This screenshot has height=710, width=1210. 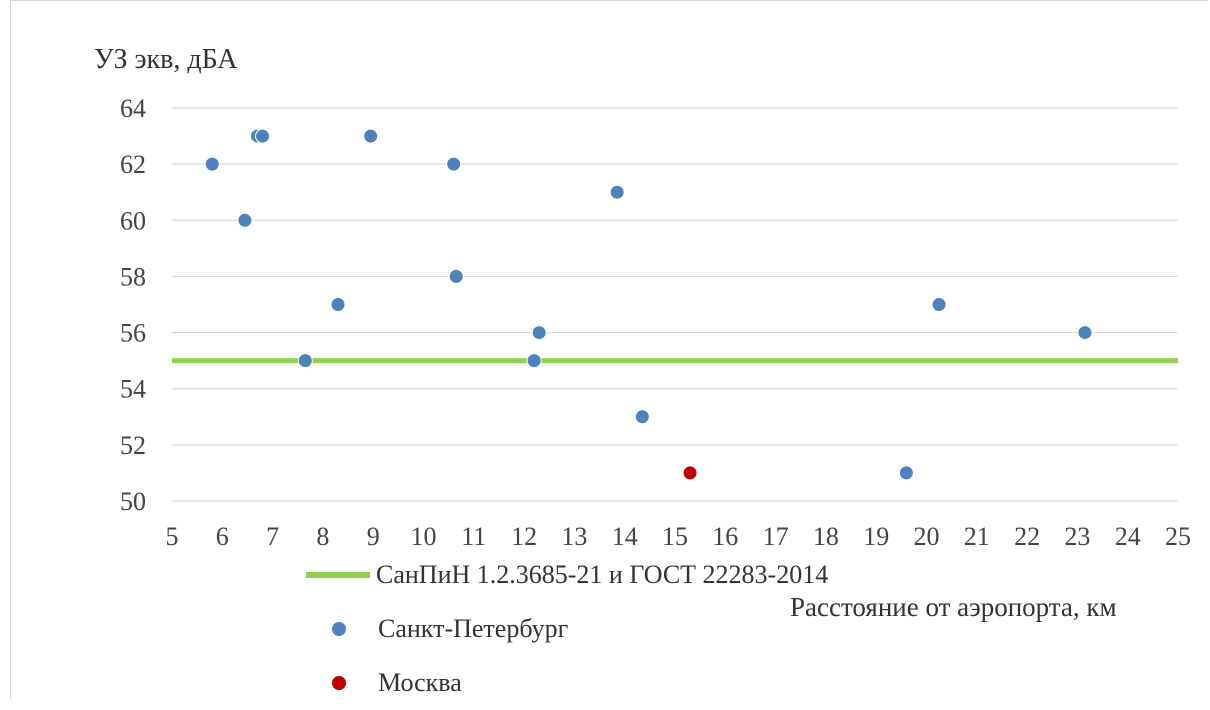 What do you see at coordinates (776, 536) in the screenshot?
I see `x-tick-label: 17` at bounding box center [776, 536].